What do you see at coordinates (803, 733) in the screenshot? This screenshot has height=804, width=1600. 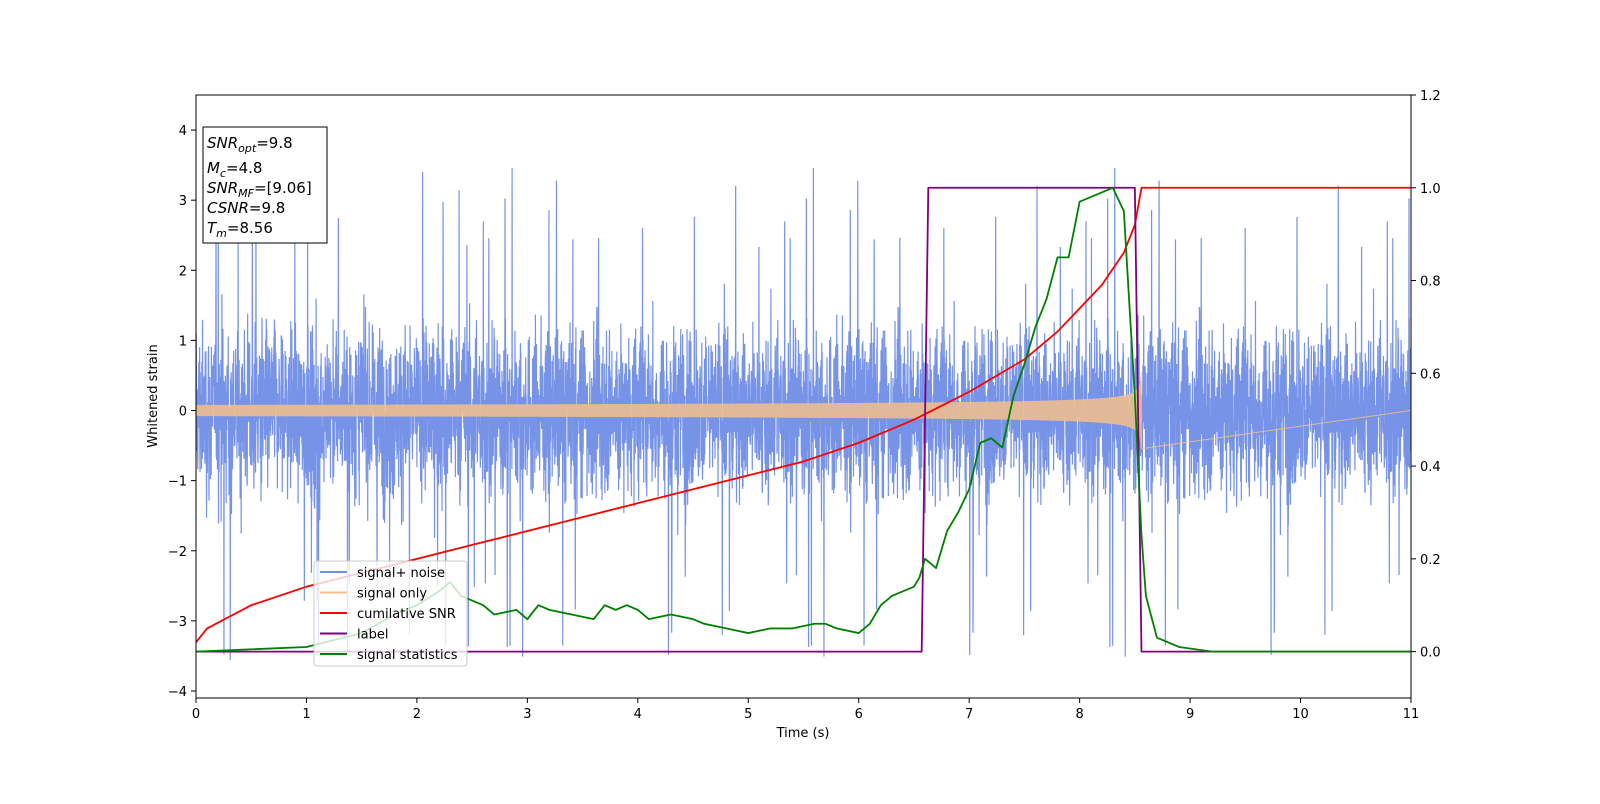 I see `x-axis-label: Time (s)` at bounding box center [803, 733].